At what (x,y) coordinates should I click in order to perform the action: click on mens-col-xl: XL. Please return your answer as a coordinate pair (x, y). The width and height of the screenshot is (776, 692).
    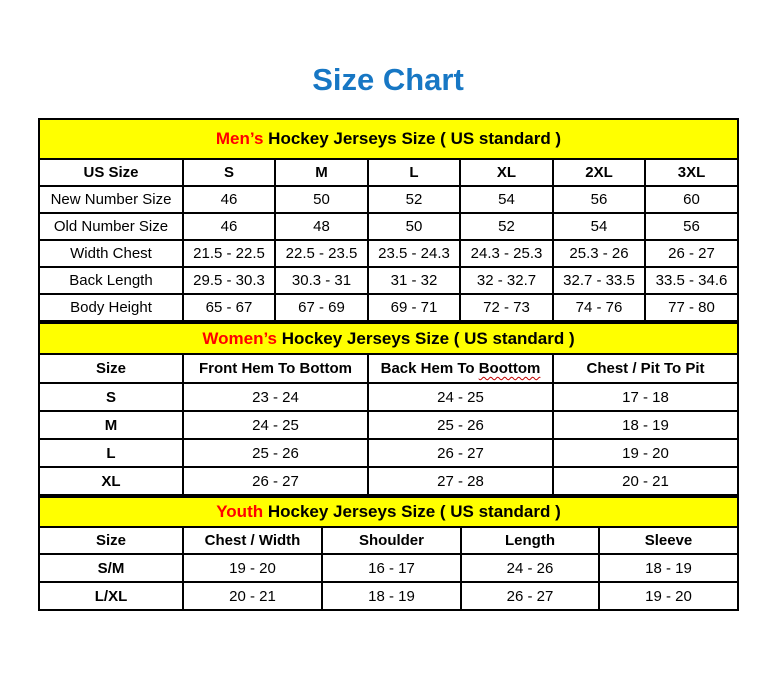
    Looking at the image, I should click on (506, 172).